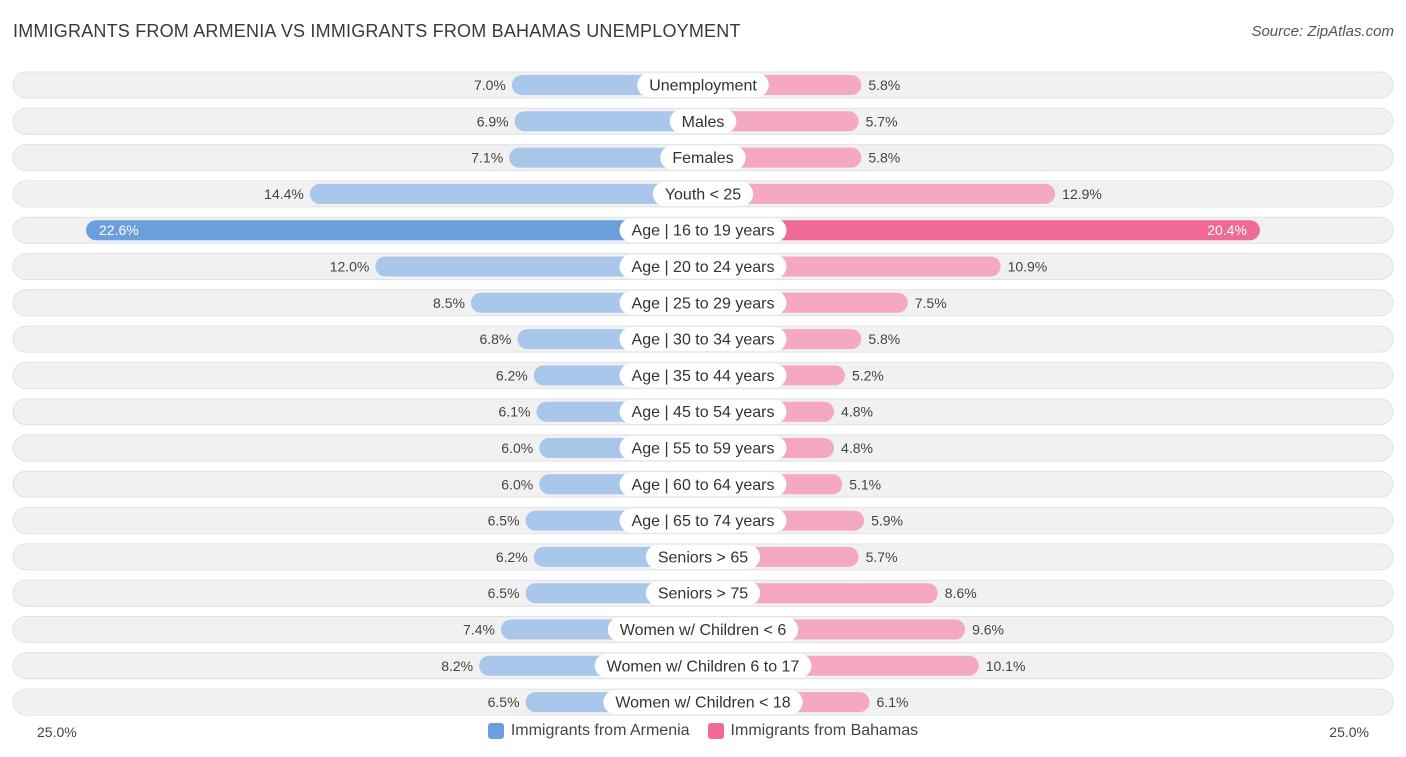 Image resolution: width=1406 pixels, height=757 pixels. What do you see at coordinates (479, 630) in the screenshot?
I see `value-label-armenia: 7.4%` at bounding box center [479, 630].